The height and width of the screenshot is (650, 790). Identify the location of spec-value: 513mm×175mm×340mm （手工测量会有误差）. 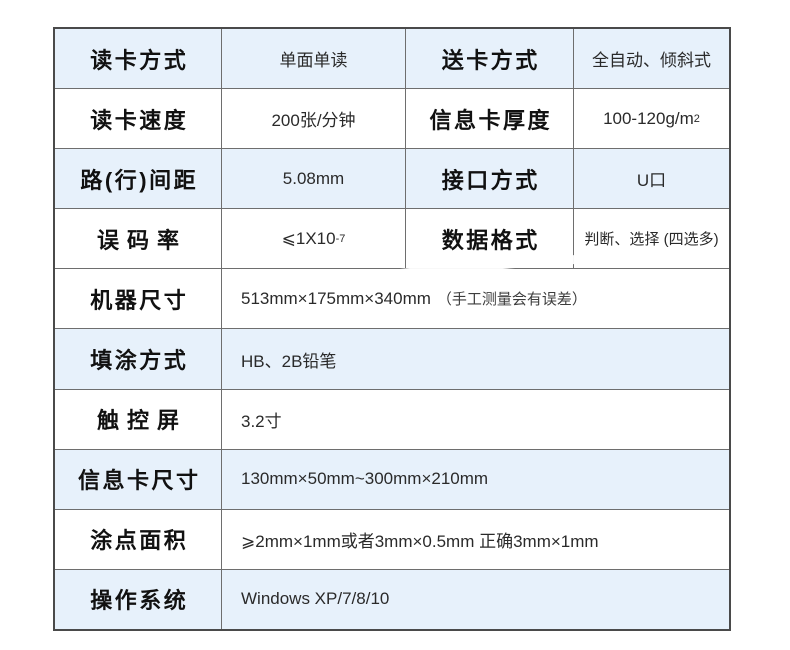
(475, 298).